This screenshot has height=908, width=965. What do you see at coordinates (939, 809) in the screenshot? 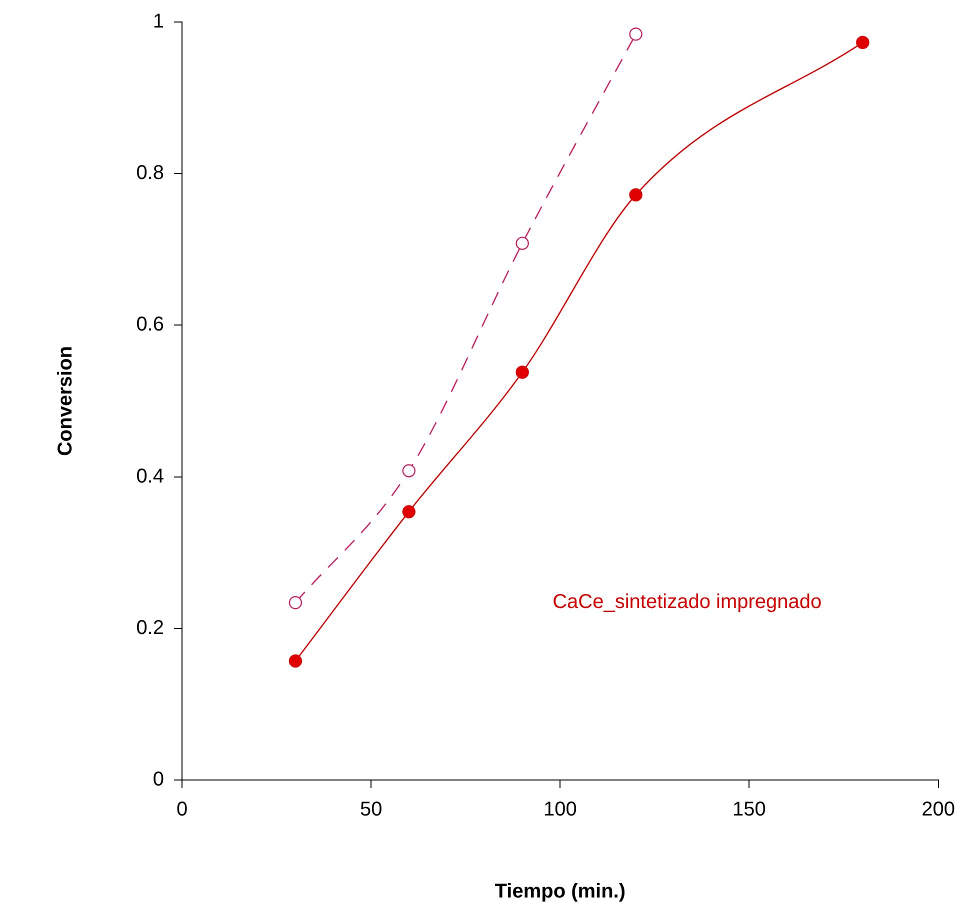
I see `x-tick-label: 200` at bounding box center [939, 809].